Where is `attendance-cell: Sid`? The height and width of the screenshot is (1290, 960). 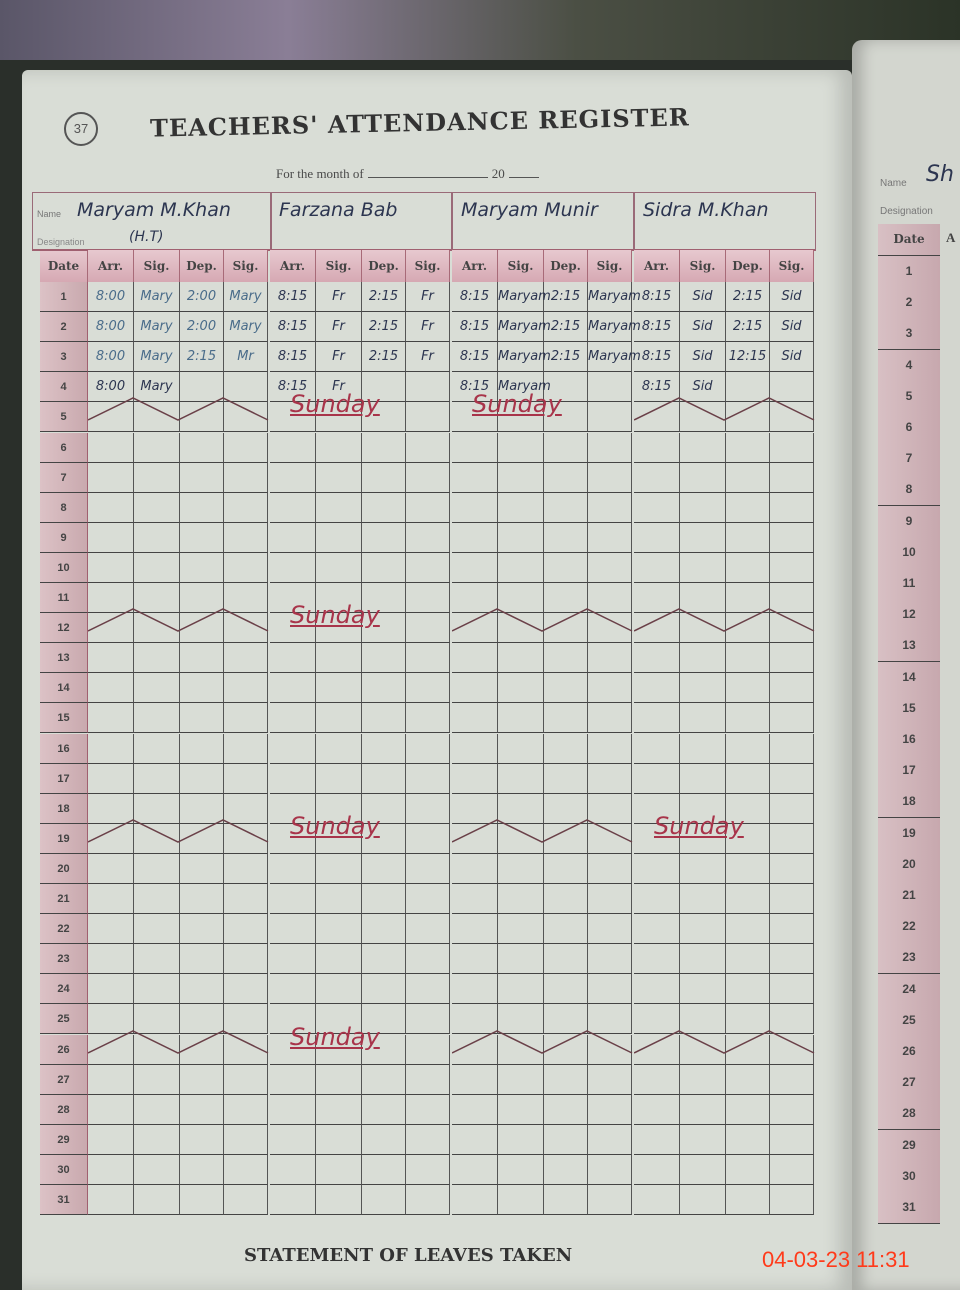 attendance-cell: Sid is located at coordinates (703, 387).